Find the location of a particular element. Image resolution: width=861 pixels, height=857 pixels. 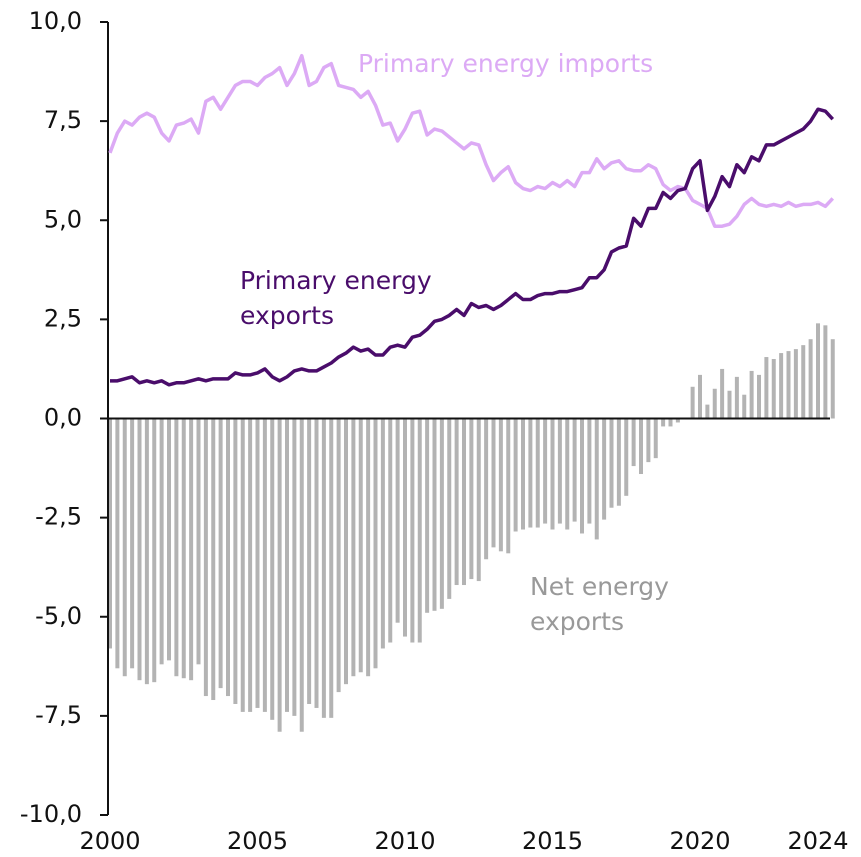

x-tick-label: 2020 is located at coordinates (699, 841).